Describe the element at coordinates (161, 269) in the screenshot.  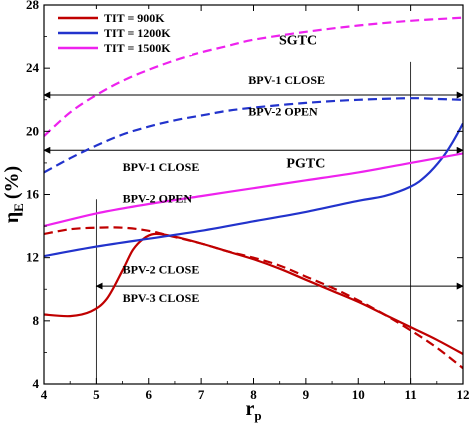
I see `annotation-6: BPV-2 CLOSE` at that location.